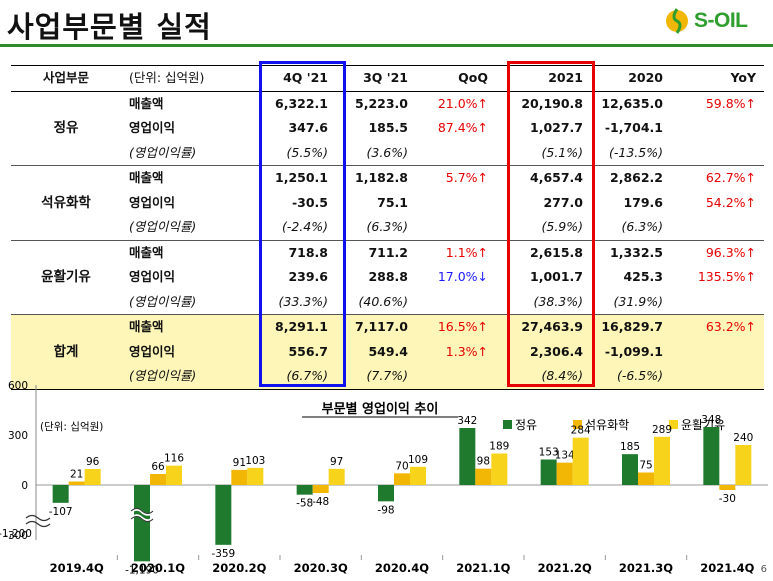 The width and height of the screenshot is (773, 581). What do you see at coordinates (456, 376) in the screenshot?
I see `cell-qoq` at bounding box center [456, 376].